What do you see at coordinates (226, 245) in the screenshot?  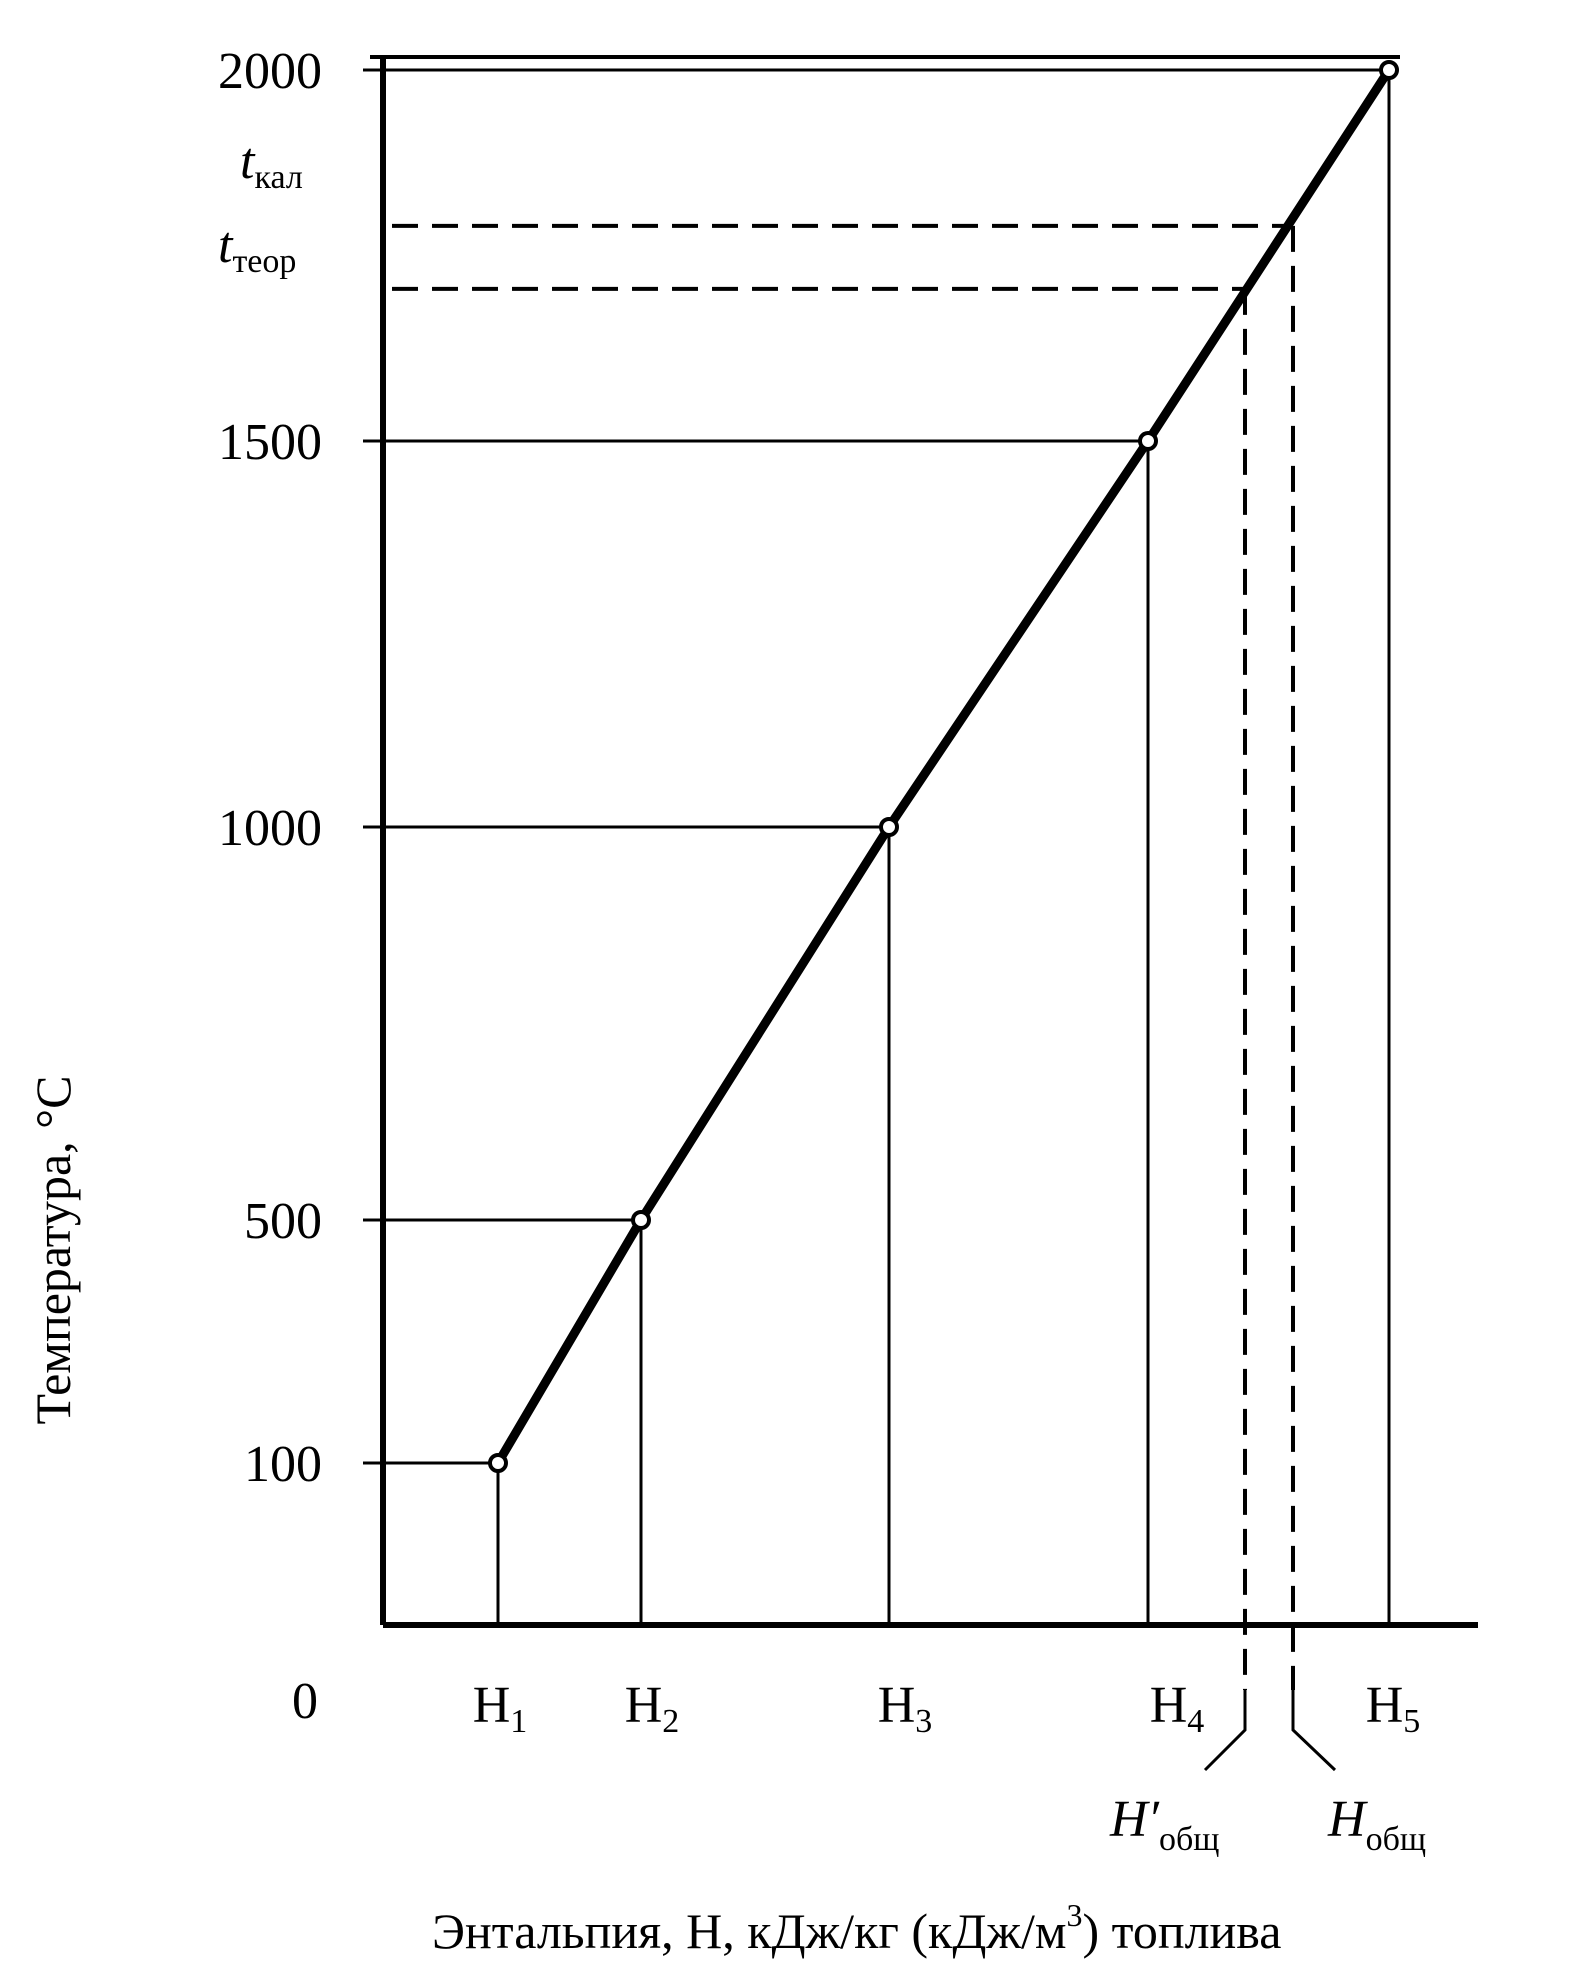 I see `t-theor-symbol: t` at bounding box center [226, 245].